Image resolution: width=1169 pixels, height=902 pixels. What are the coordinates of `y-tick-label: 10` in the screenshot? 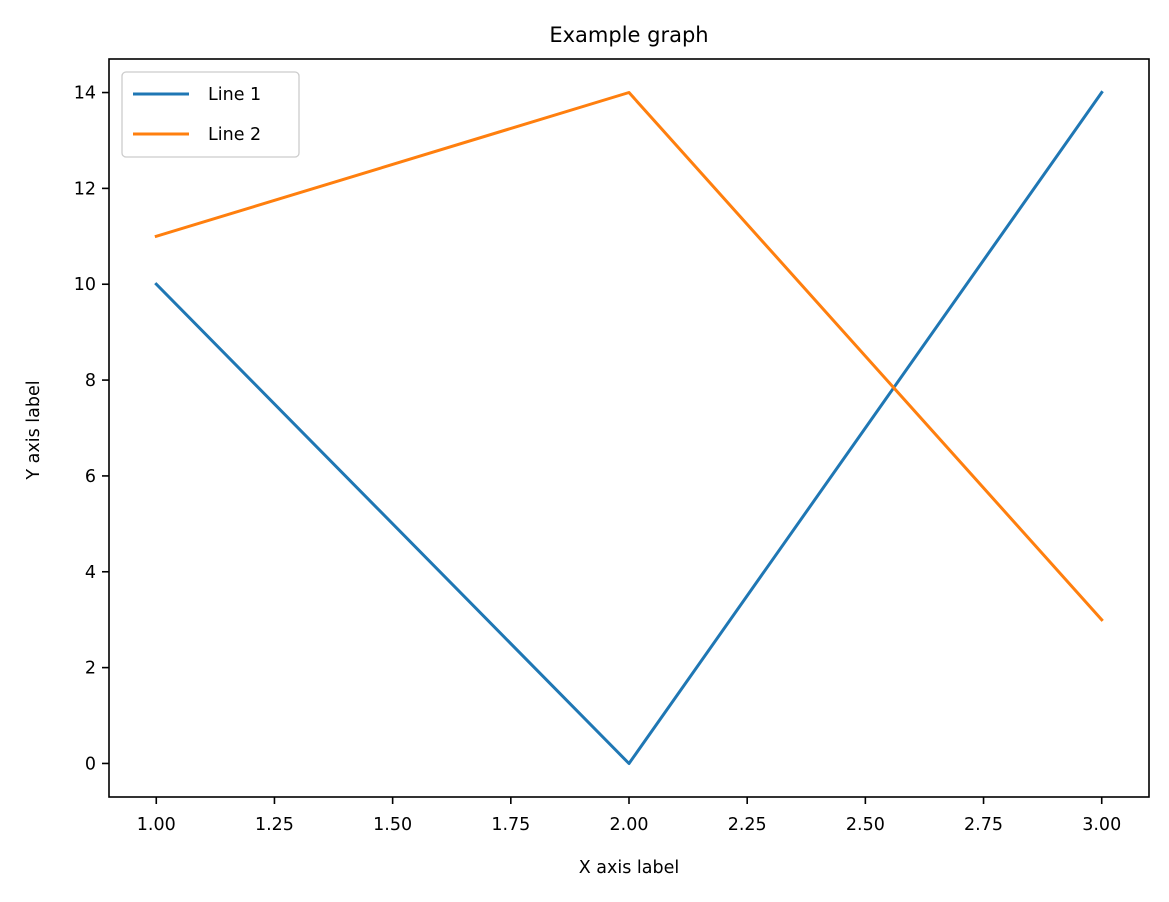 It's located at (85, 285).